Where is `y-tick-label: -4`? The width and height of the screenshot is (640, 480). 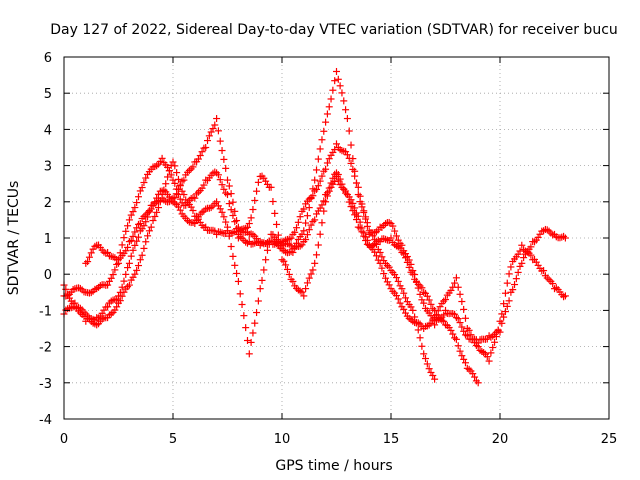 y-tick-label: -4 is located at coordinates (45, 420).